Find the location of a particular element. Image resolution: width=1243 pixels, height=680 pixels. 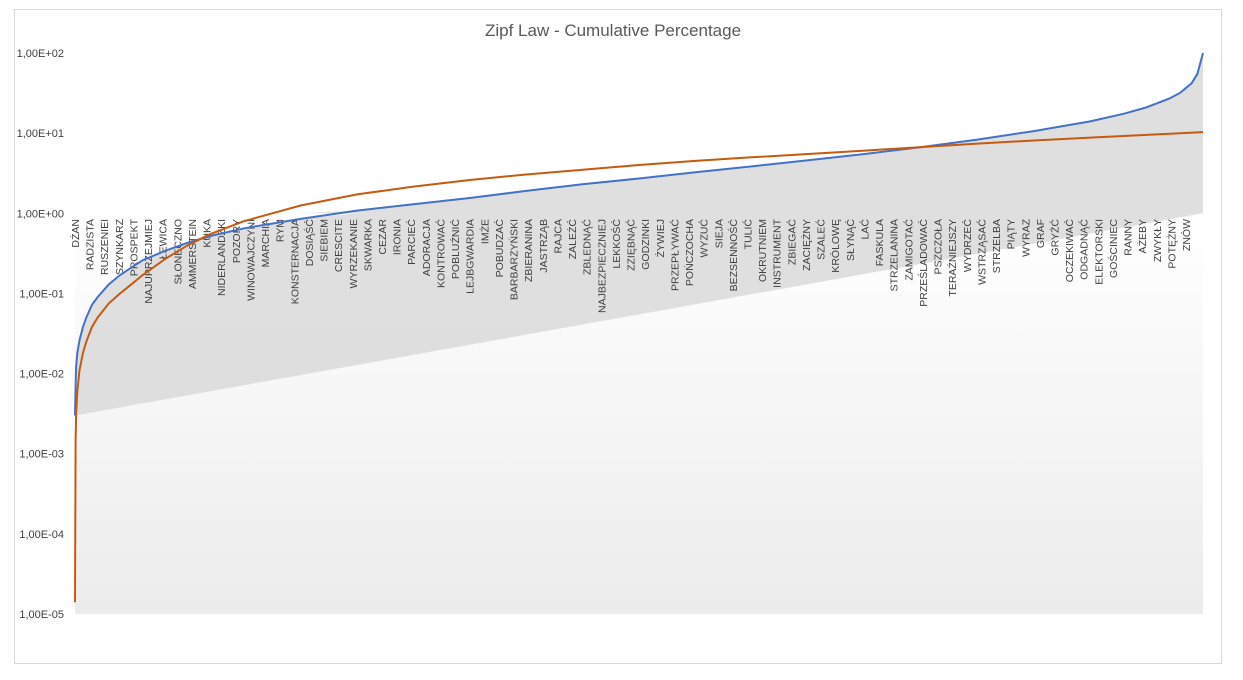

x-tick-label: ŻYWIEJ is located at coordinates (660, 238).